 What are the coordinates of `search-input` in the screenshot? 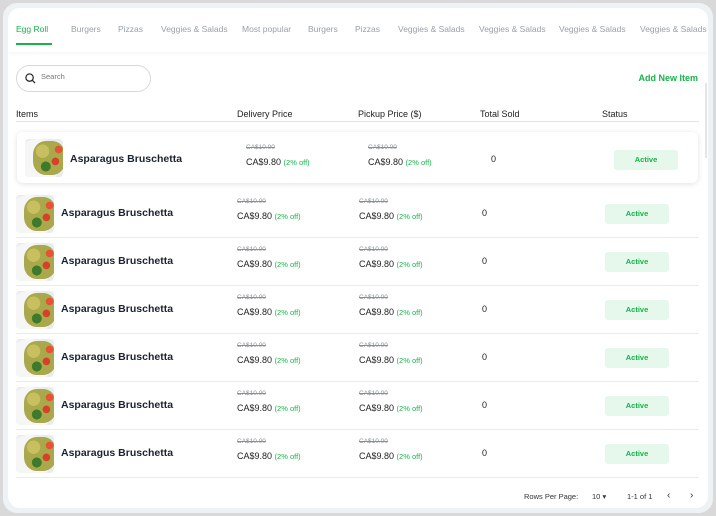 It's located at (91, 76).